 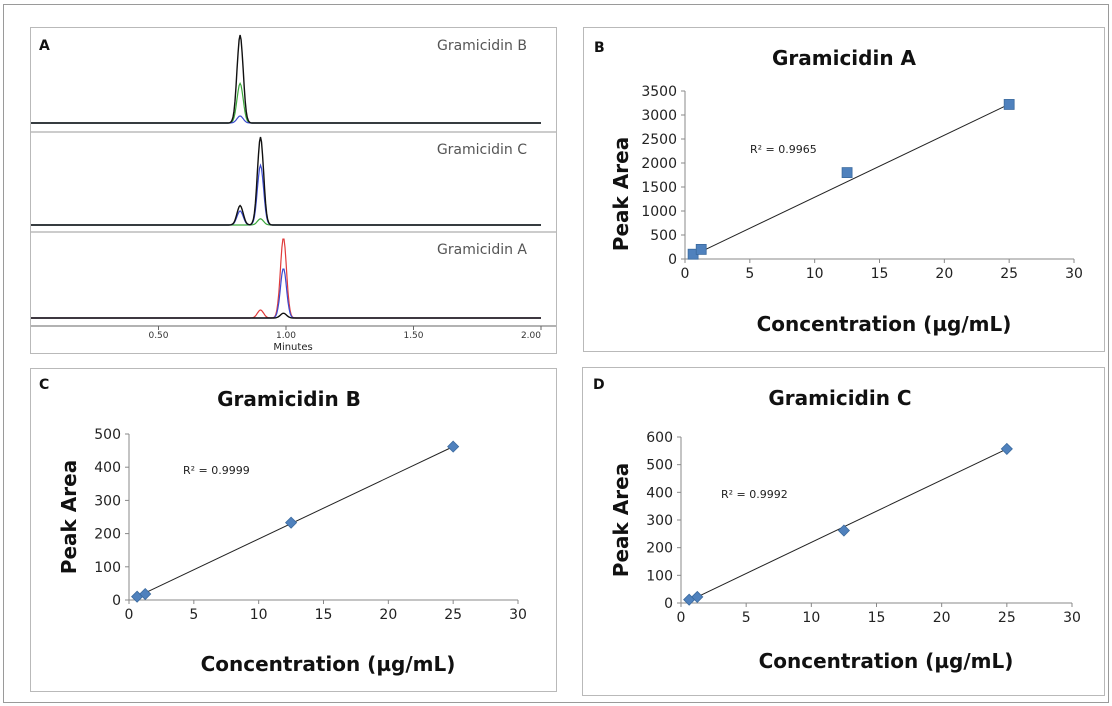 What do you see at coordinates (783, 149) in the screenshot?
I see `r-squared-label: R² = 0.9965` at bounding box center [783, 149].